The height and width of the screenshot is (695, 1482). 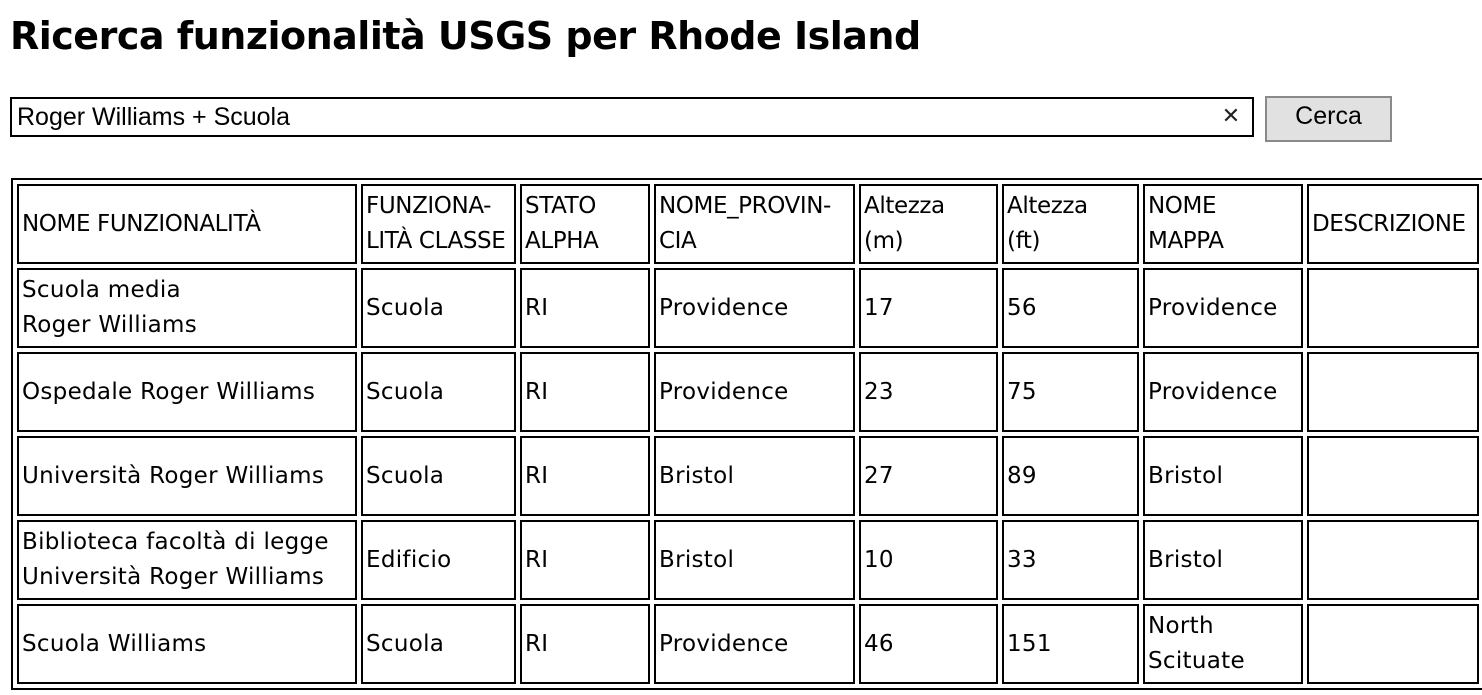 What do you see at coordinates (928, 224) in the screenshot?
I see `header-elevation-m: Altezza (m)` at bounding box center [928, 224].